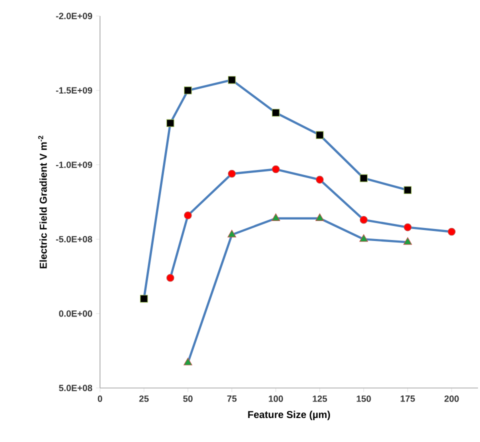 The image size is (480, 442). I want to click on x-axis-title: Feature Size (µm), so click(289, 415).